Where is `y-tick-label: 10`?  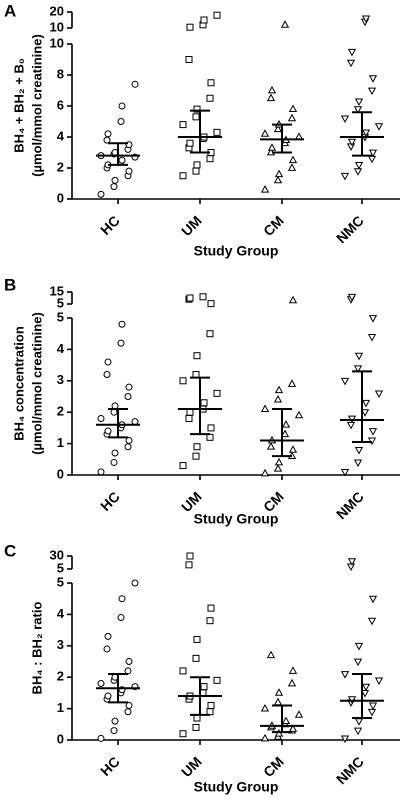
y-tick-label: 10 is located at coordinates (57, 26).